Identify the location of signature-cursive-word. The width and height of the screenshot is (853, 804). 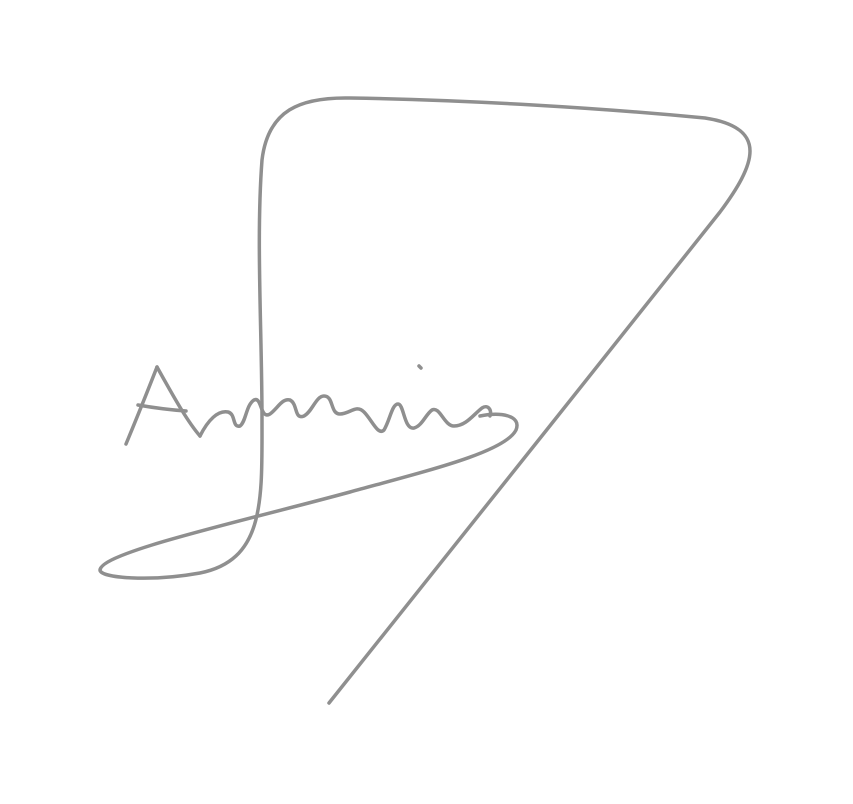
(345, 416).